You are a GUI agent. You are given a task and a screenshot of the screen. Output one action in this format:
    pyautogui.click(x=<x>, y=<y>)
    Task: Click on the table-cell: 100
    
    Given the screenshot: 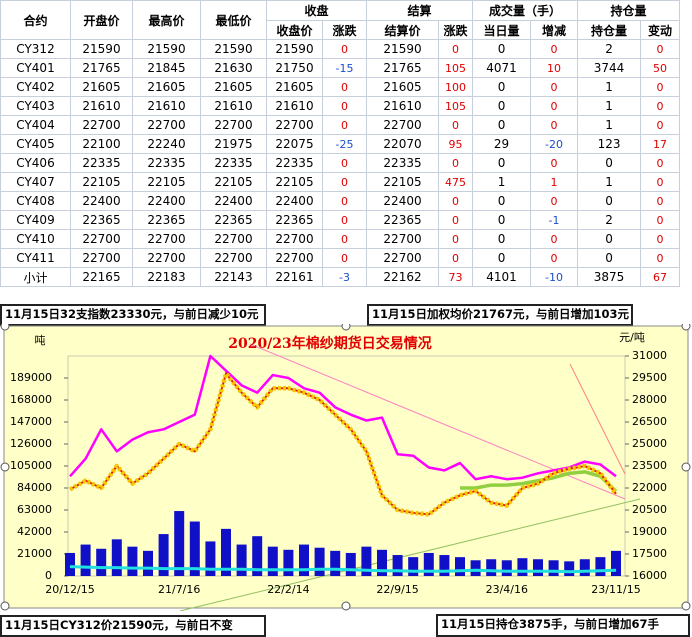 What is the action you would take?
    pyautogui.click(x=456, y=87)
    